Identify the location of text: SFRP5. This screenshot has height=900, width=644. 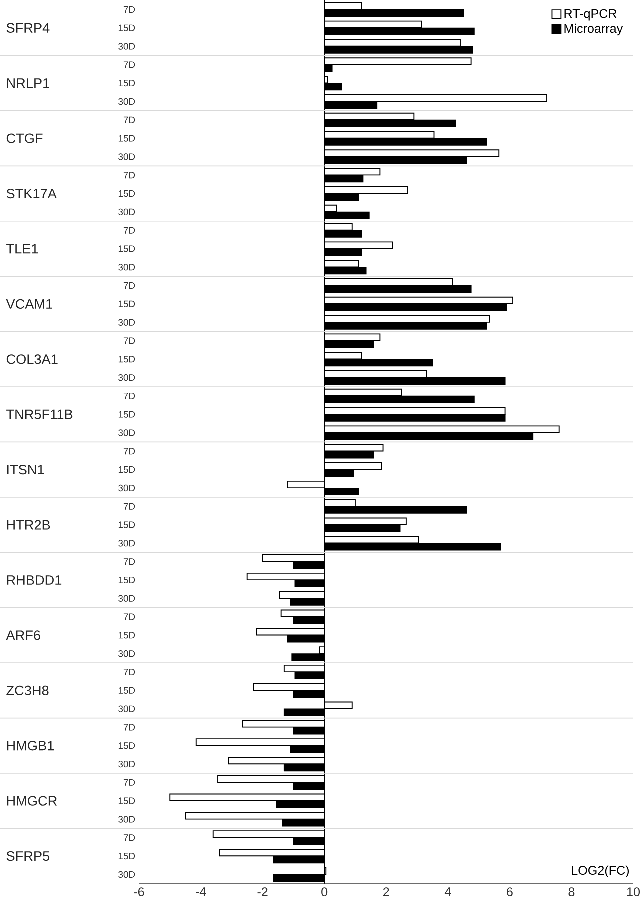
(28, 856).